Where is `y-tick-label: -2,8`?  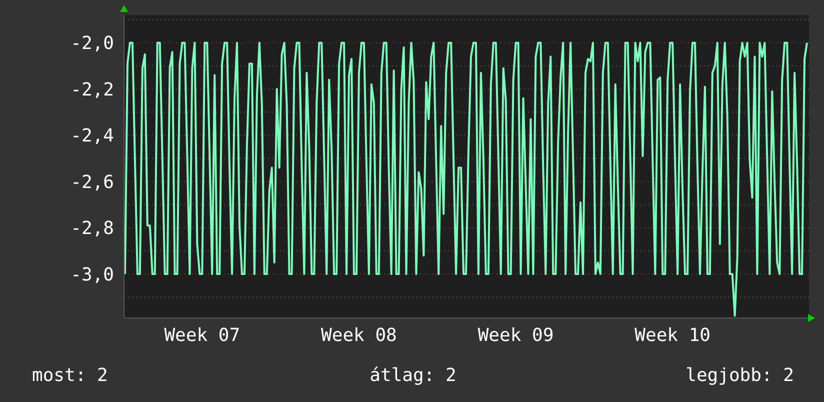 y-tick-label: -2,8 is located at coordinates (92, 229).